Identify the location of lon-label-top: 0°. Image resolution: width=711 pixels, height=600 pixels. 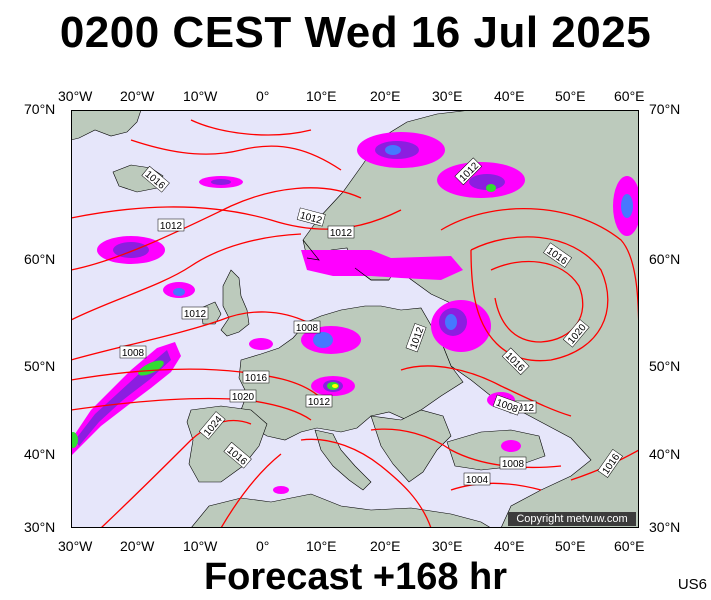
(263, 96).